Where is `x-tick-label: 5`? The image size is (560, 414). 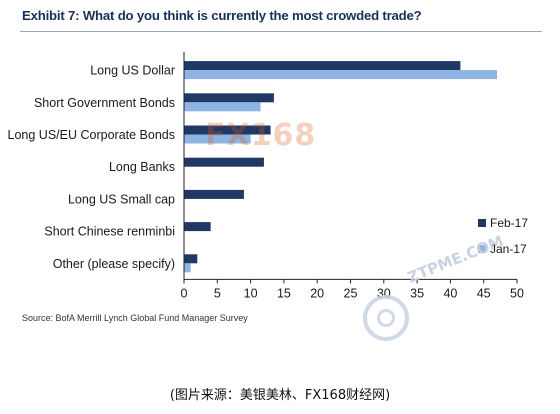 x-tick-label: 5 is located at coordinates (217, 293).